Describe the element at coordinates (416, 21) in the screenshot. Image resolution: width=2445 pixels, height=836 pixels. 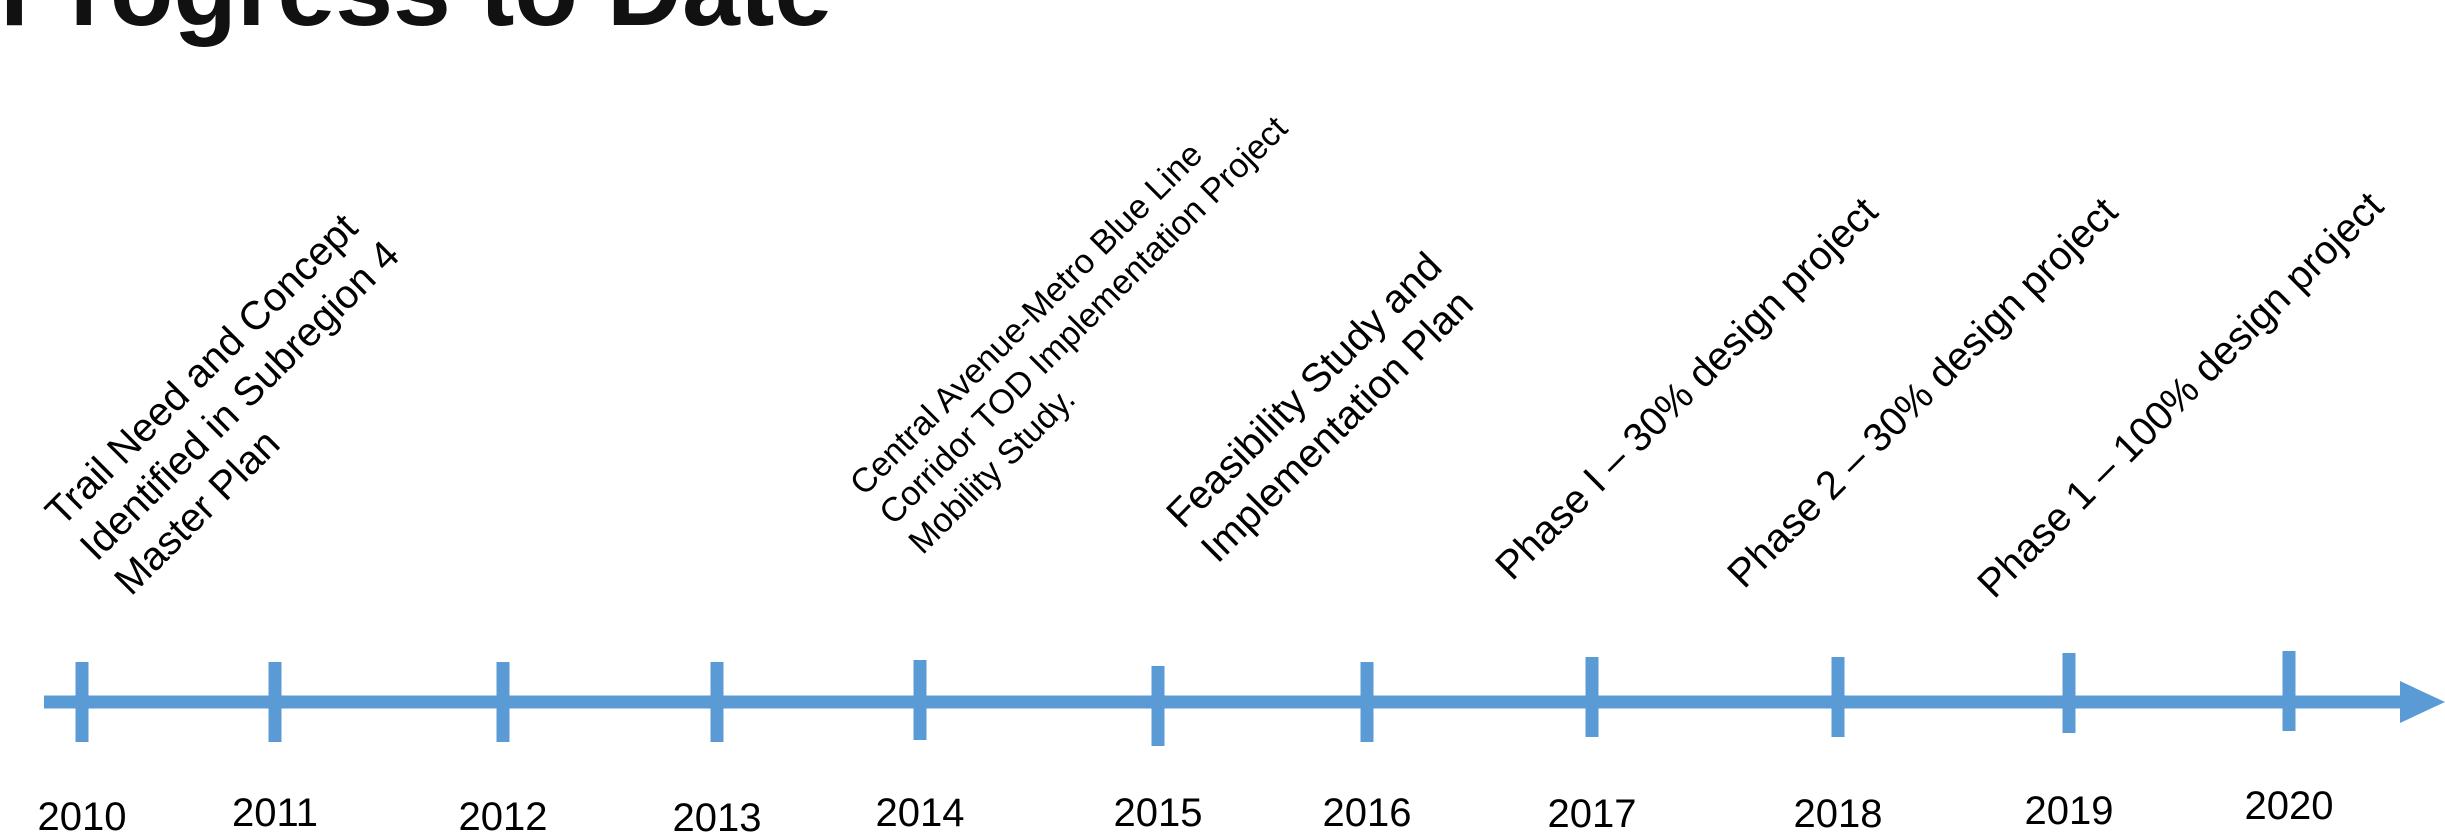
I see `page-title: Progress to Date` at that location.